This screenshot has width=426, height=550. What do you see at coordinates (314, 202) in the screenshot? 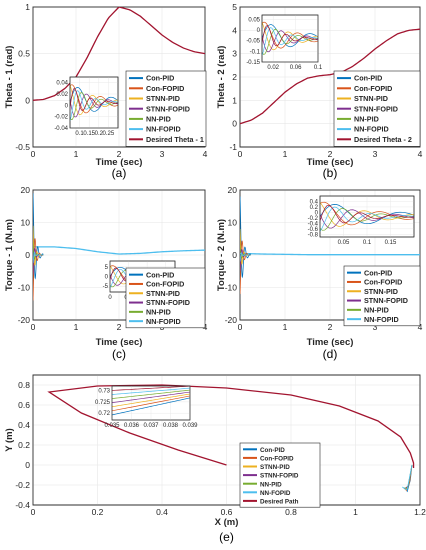
I see `inset-y-tick-label: 0.4` at bounding box center [314, 202].